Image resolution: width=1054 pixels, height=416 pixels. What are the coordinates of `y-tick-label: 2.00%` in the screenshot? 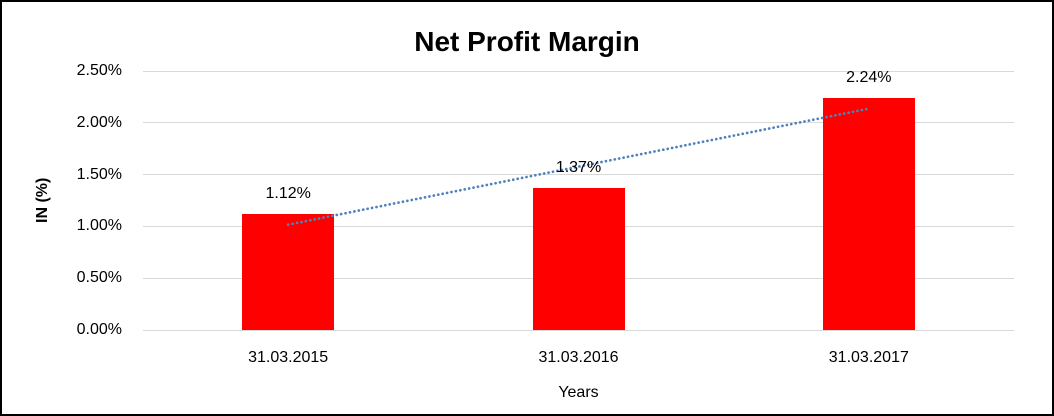 It's located at (99, 122).